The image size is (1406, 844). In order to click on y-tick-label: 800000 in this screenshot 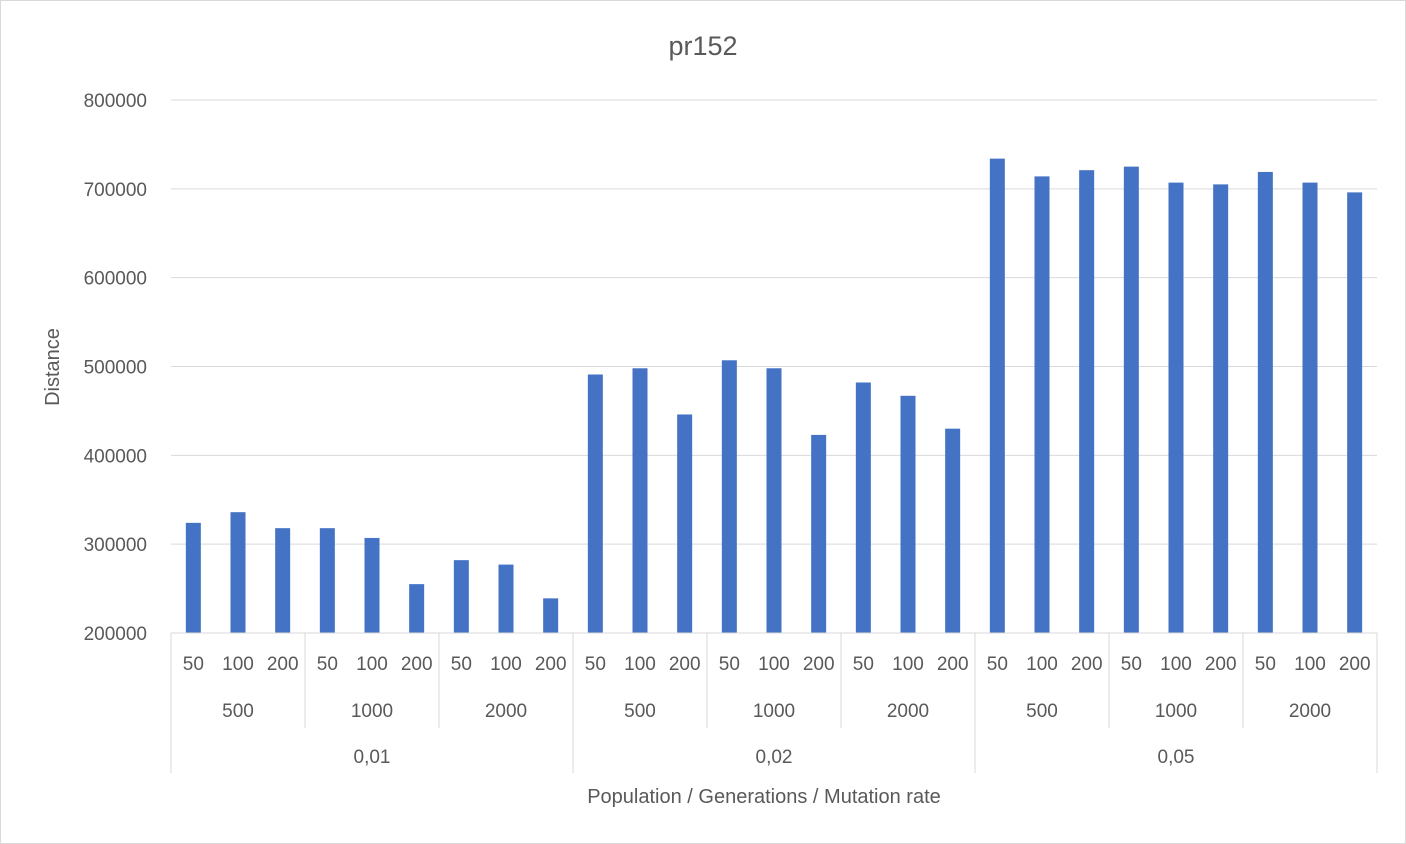, I will do `click(115, 101)`.